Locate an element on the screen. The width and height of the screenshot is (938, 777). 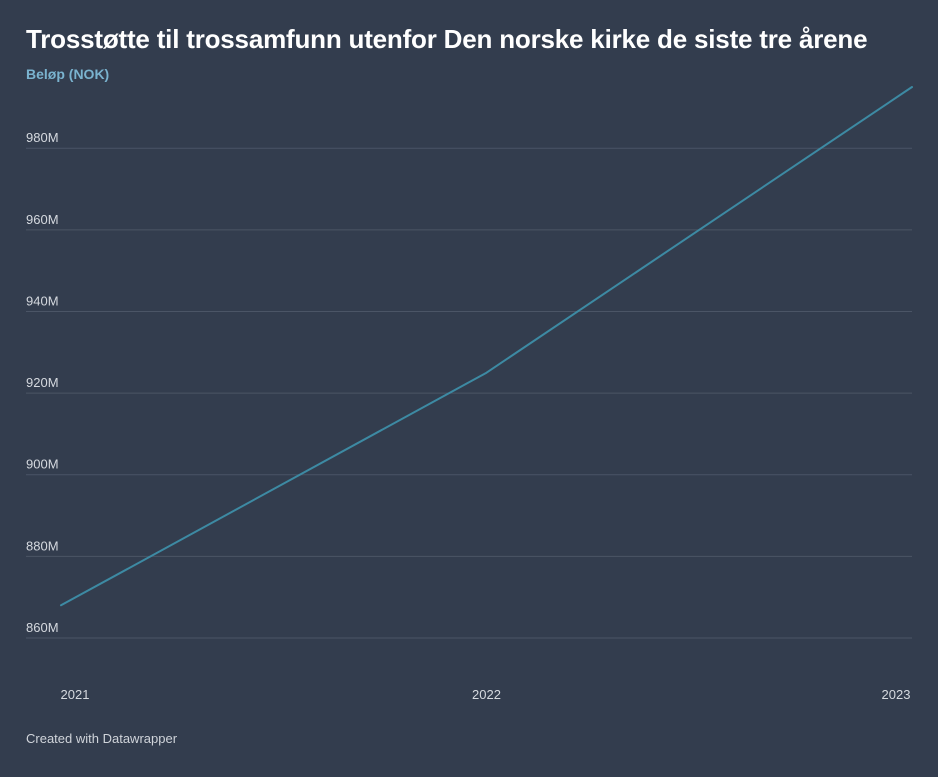
x-axis-ticks: 2021 2022 2023 is located at coordinates (486, 694).